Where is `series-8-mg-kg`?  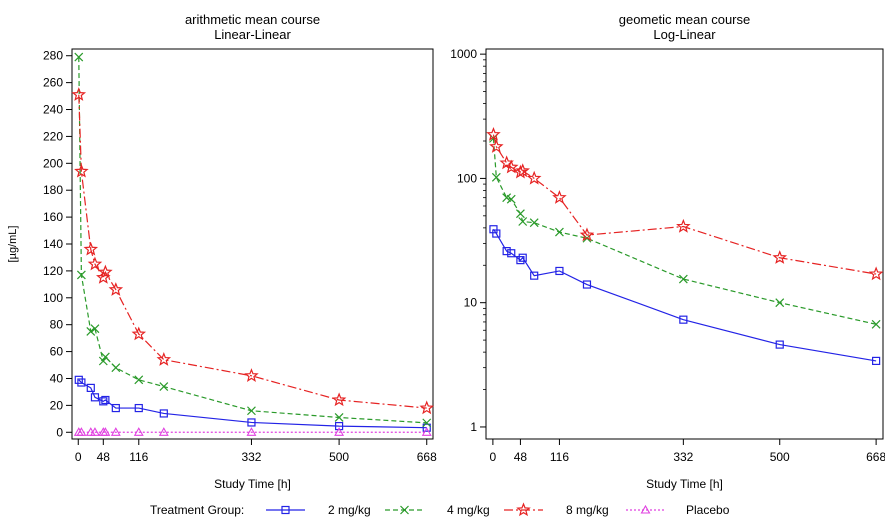
series-8-mg-kg is located at coordinates (685, 204).